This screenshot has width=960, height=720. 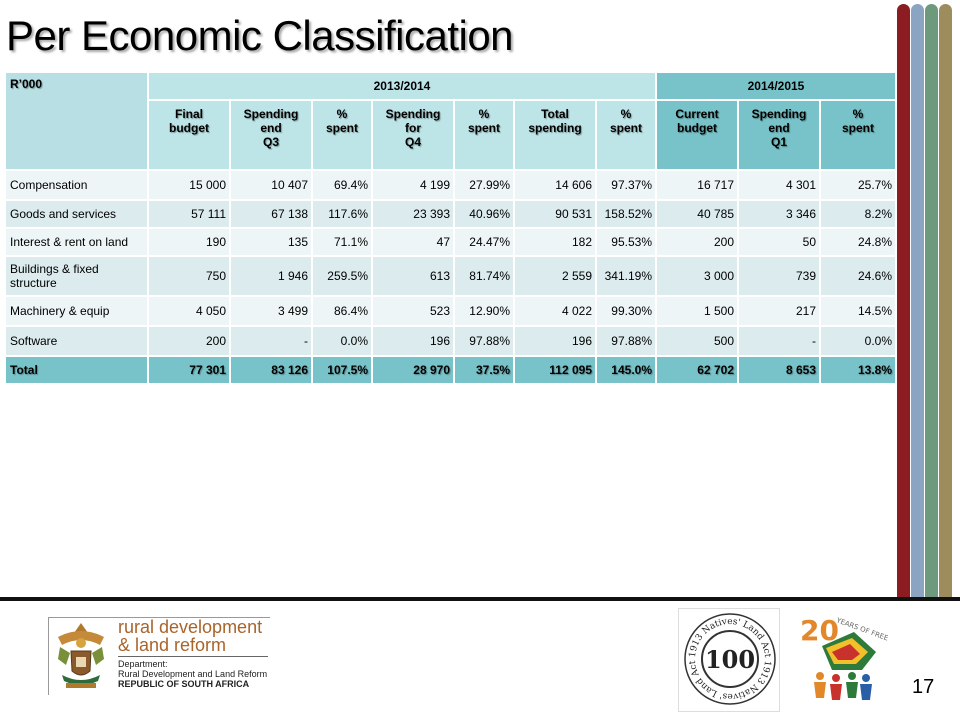 What do you see at coordinates (413, 185) in the screenshot?
I see `table-cell: 4 199` at bounding box center [413, 185].